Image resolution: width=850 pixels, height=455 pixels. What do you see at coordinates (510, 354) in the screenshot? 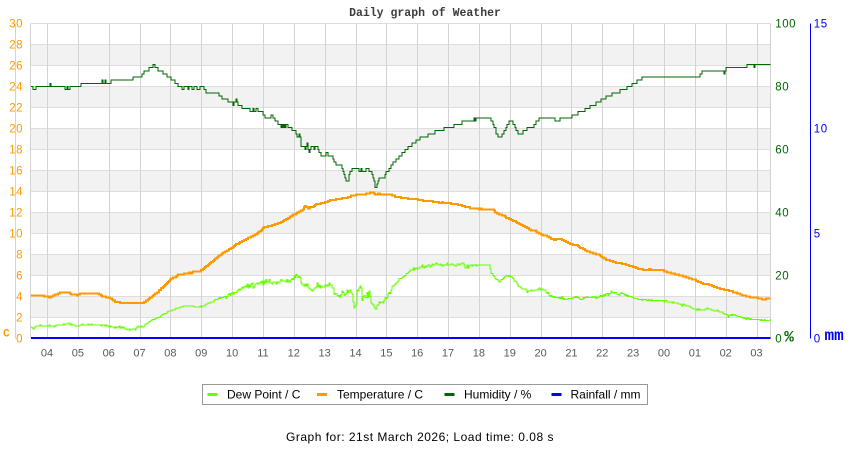
I see `svg-text: 19` at bounding box center [510, 354].